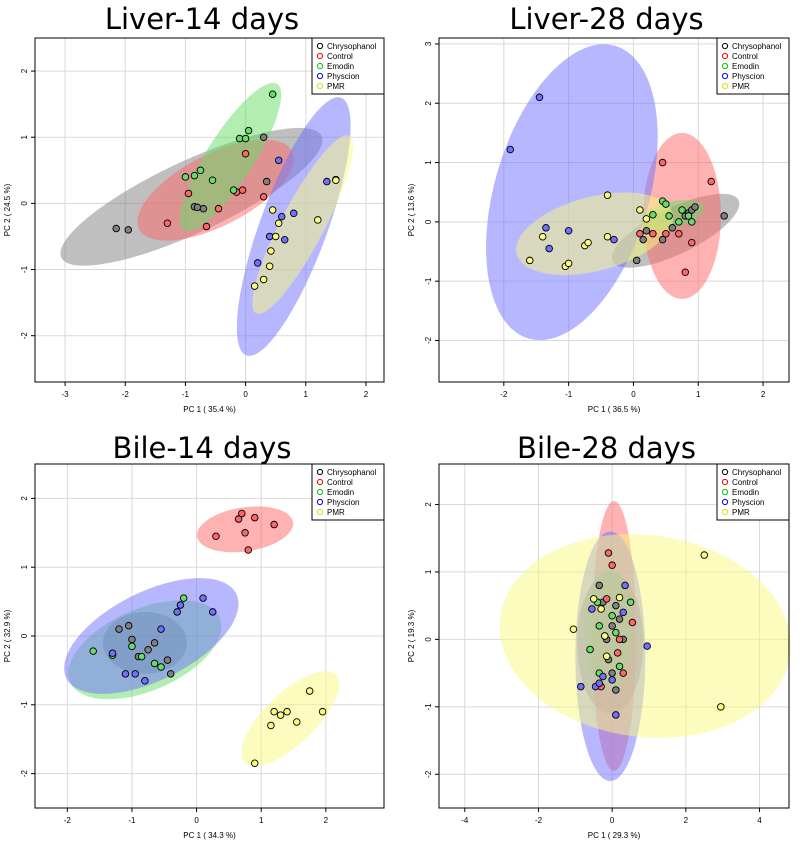 The image size is (809, 858). I want to click on legend-label-emodin: Emodin, so click(340, 492).